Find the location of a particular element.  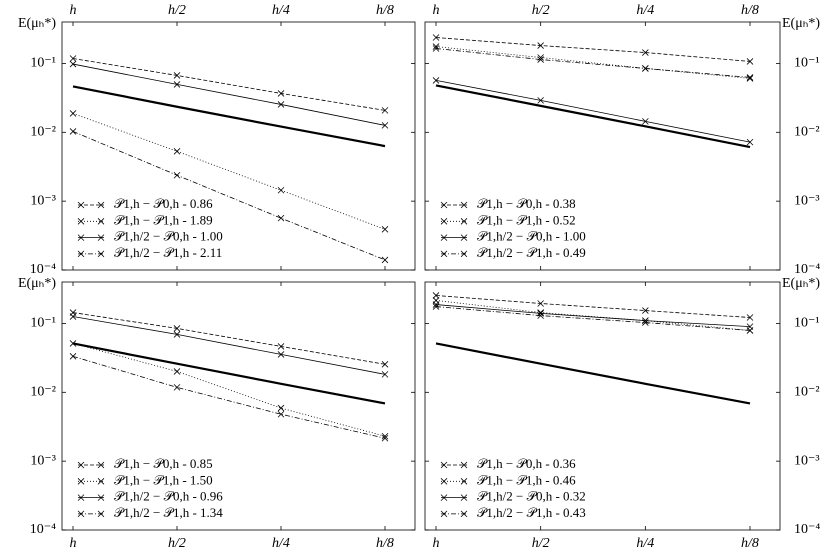

legend-label: 𝒫1,h/2 − 𝒫0,h - 0.32 is located at coordinates (531, 496).